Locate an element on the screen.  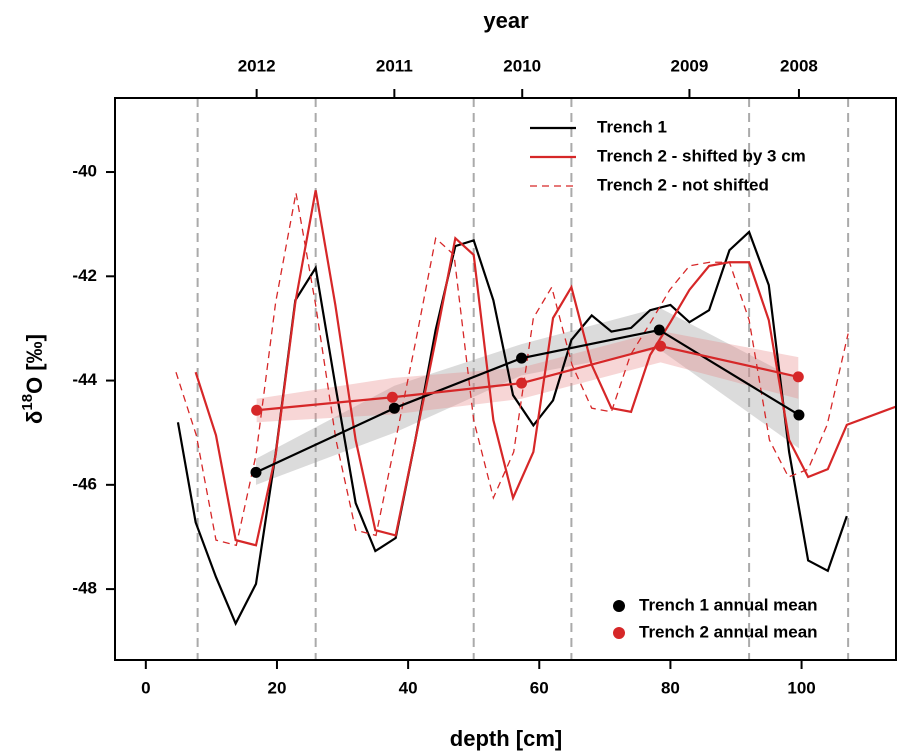
x2-axis-title: year is located at coordinates (506, 20).